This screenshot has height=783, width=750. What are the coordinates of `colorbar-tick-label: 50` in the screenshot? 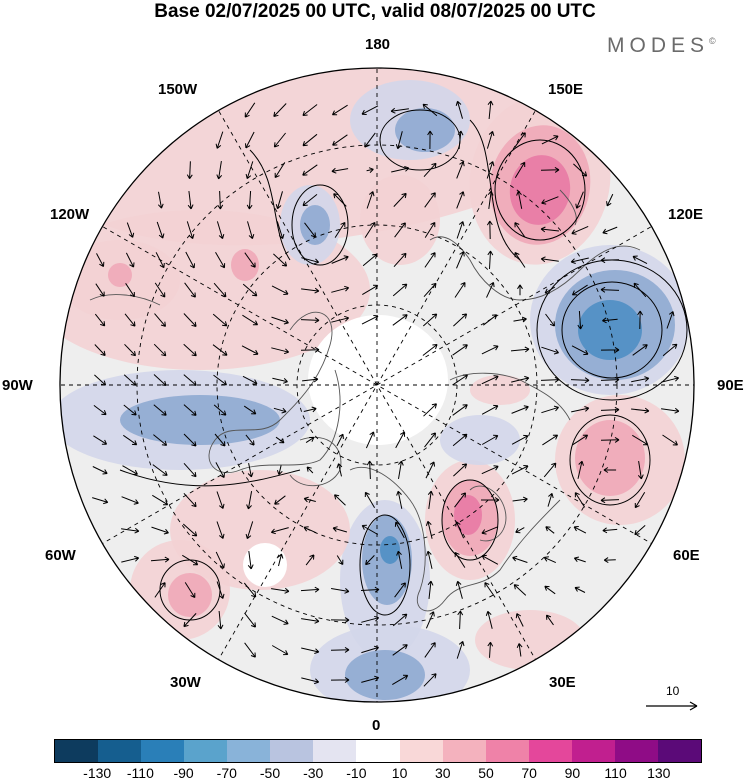 It's located at (486, 773).